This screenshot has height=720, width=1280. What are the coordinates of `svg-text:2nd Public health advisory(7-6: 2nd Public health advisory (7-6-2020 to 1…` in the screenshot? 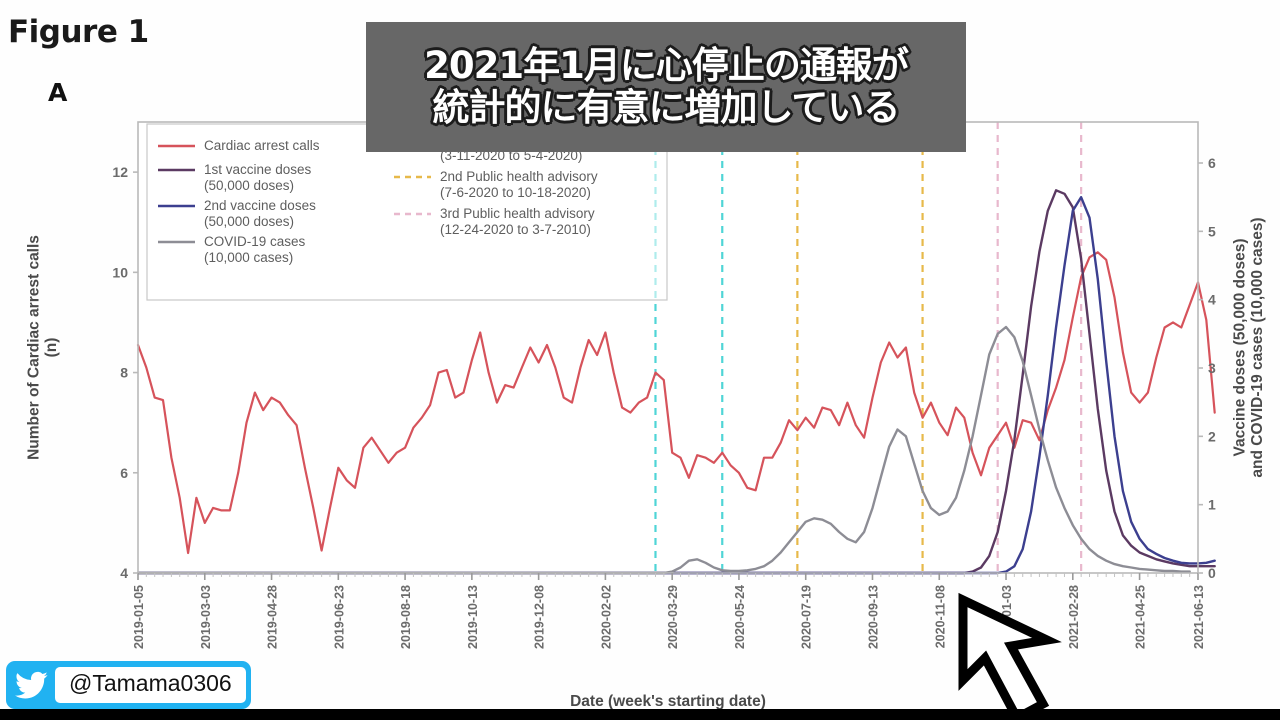 It's located at (519, 184).